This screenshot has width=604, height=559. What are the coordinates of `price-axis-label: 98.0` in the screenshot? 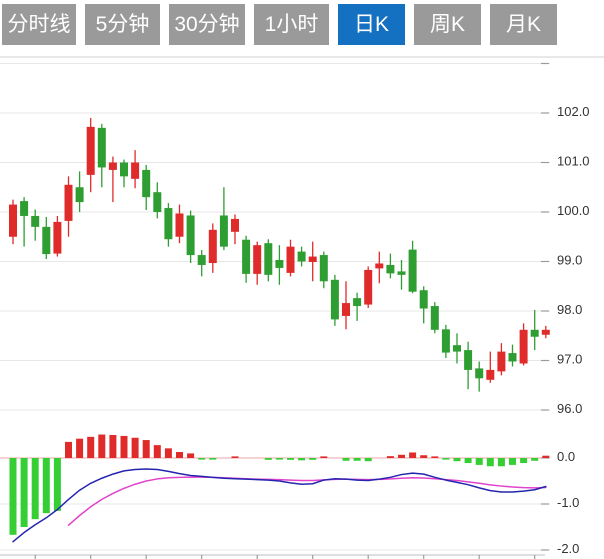 It's located at (569, 309).